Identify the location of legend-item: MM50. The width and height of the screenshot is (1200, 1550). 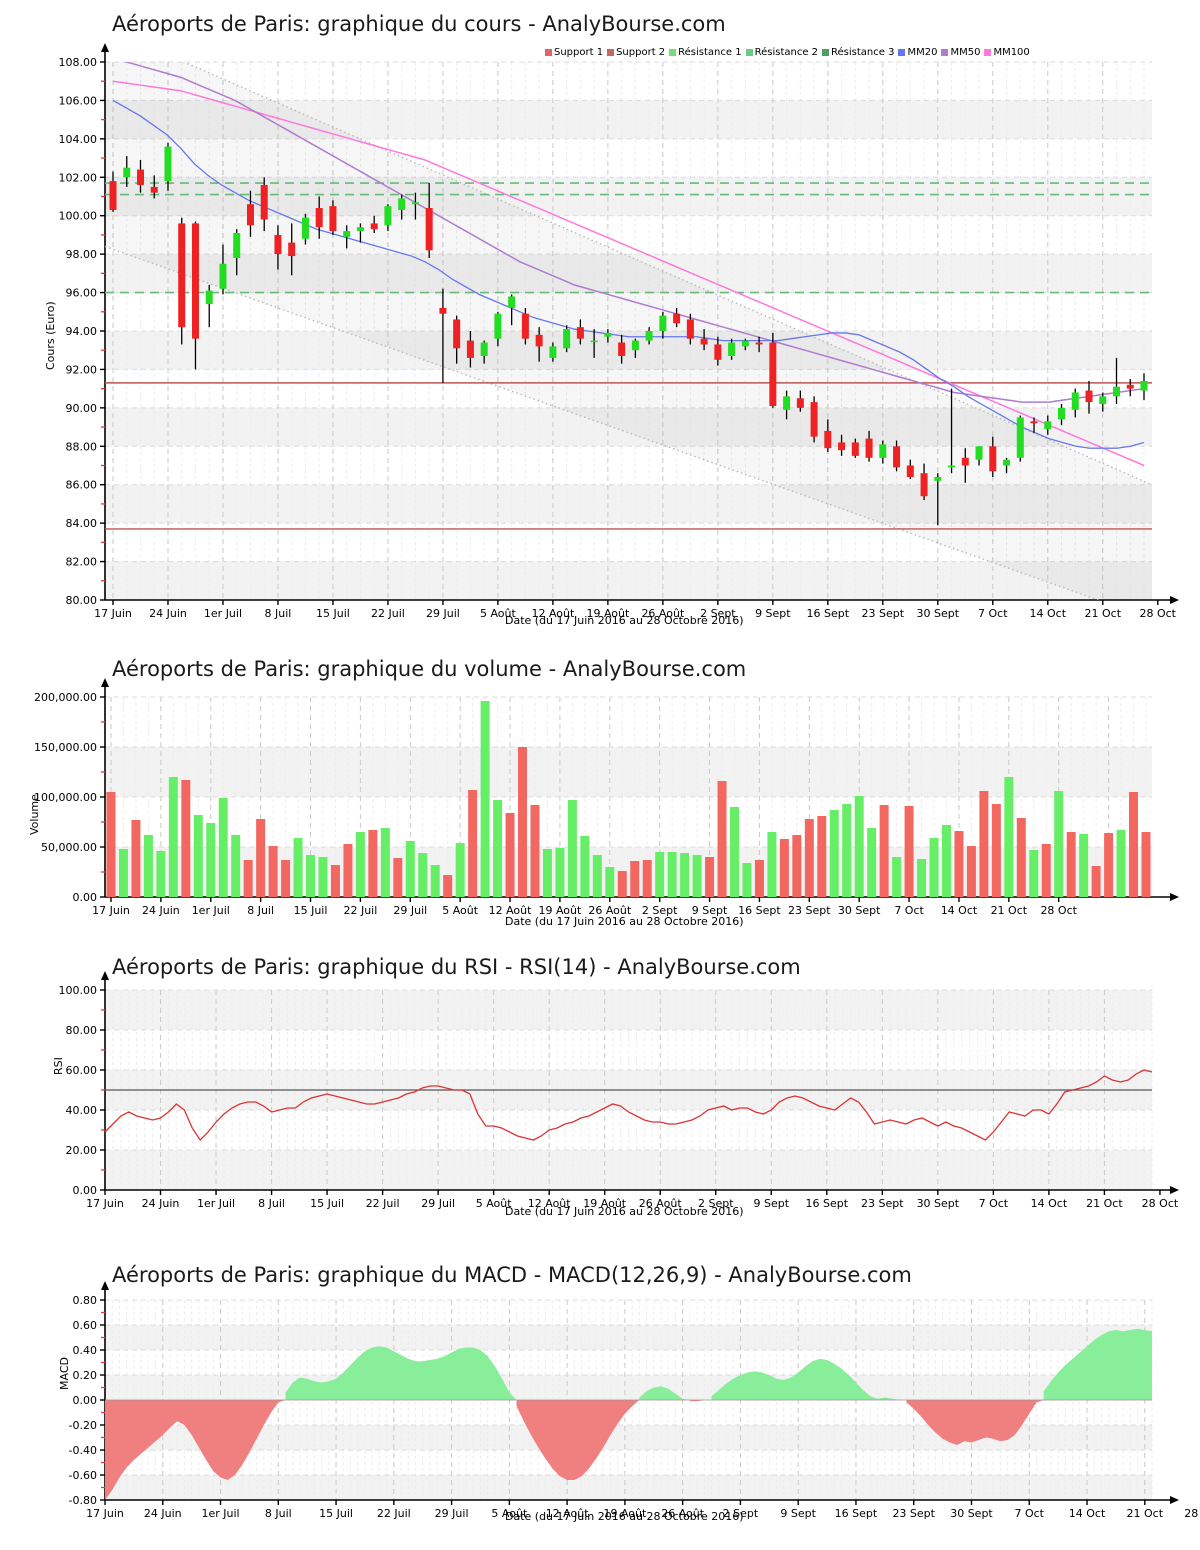
(960, 53).